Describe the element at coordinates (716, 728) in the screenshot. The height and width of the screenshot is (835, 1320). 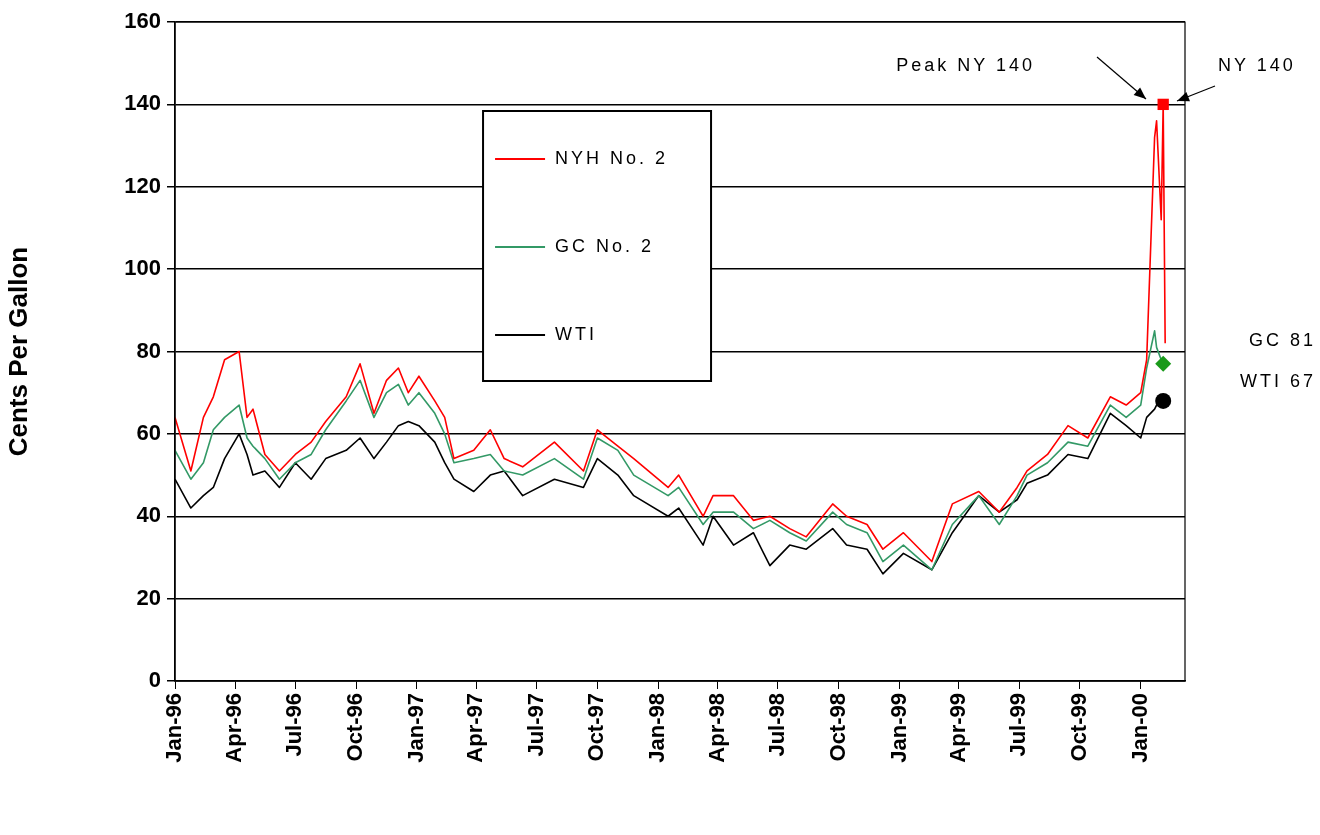
I see `x-tick-label: Apr-98` at that location.